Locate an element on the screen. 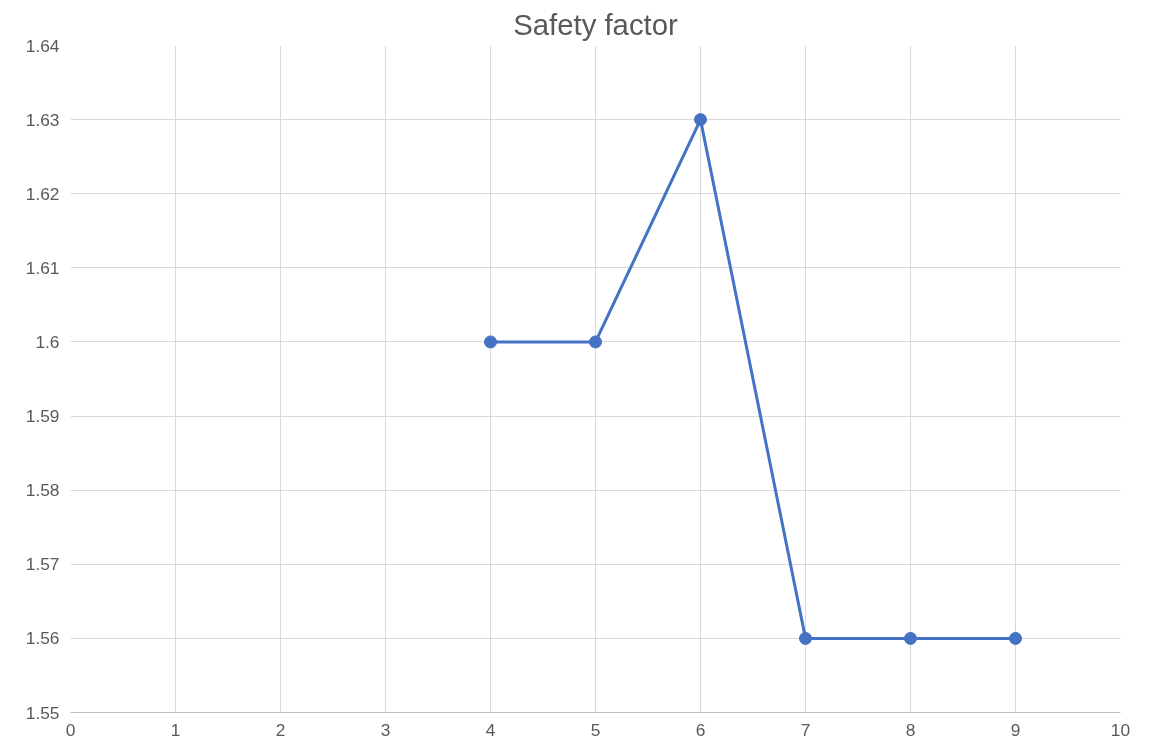 This screenshot has height=745, width=1159. x-tick-label: 1 is located at coordinates (175, 729).